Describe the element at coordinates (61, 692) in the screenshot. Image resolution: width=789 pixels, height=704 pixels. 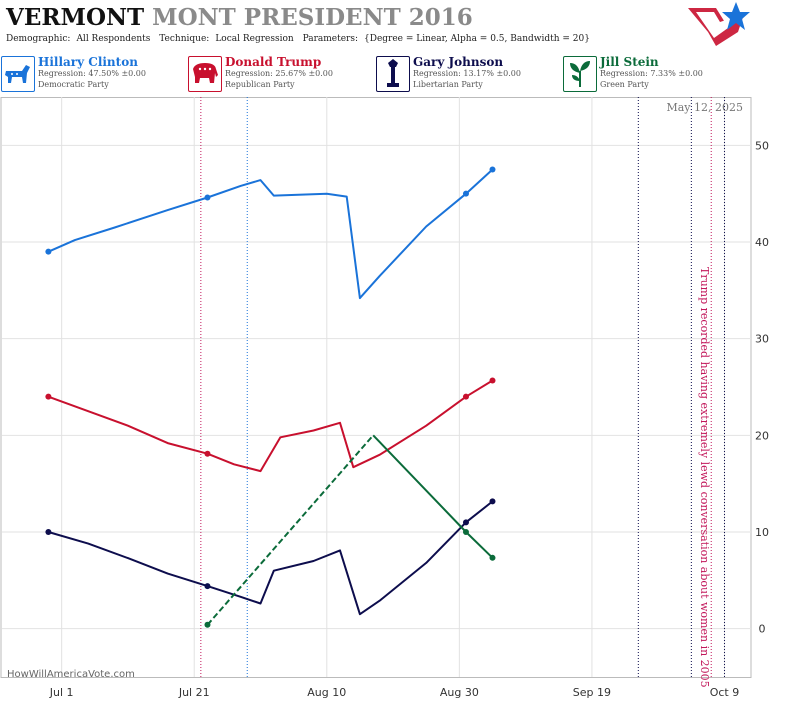
I see `x-tick-label: Jul 1` at that location.